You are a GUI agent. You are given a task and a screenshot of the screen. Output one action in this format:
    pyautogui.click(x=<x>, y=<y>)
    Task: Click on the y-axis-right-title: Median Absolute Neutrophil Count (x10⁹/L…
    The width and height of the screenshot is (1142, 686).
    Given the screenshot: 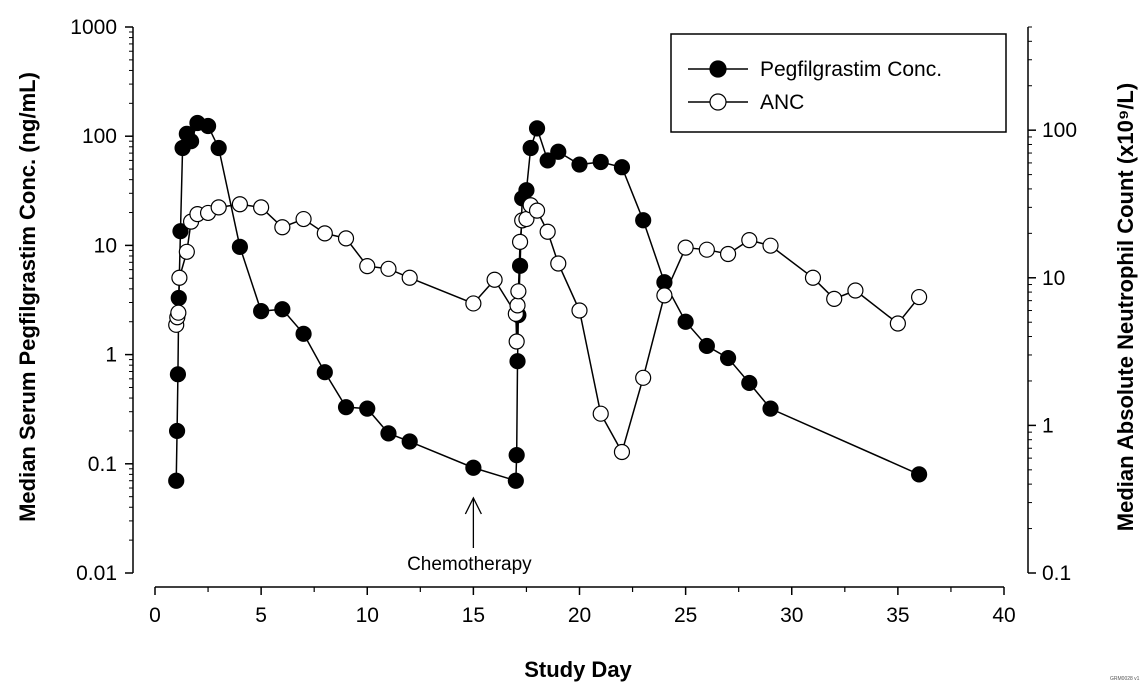 What is the action you would take?
    pyautogui.click(x=1125, y=307)
    